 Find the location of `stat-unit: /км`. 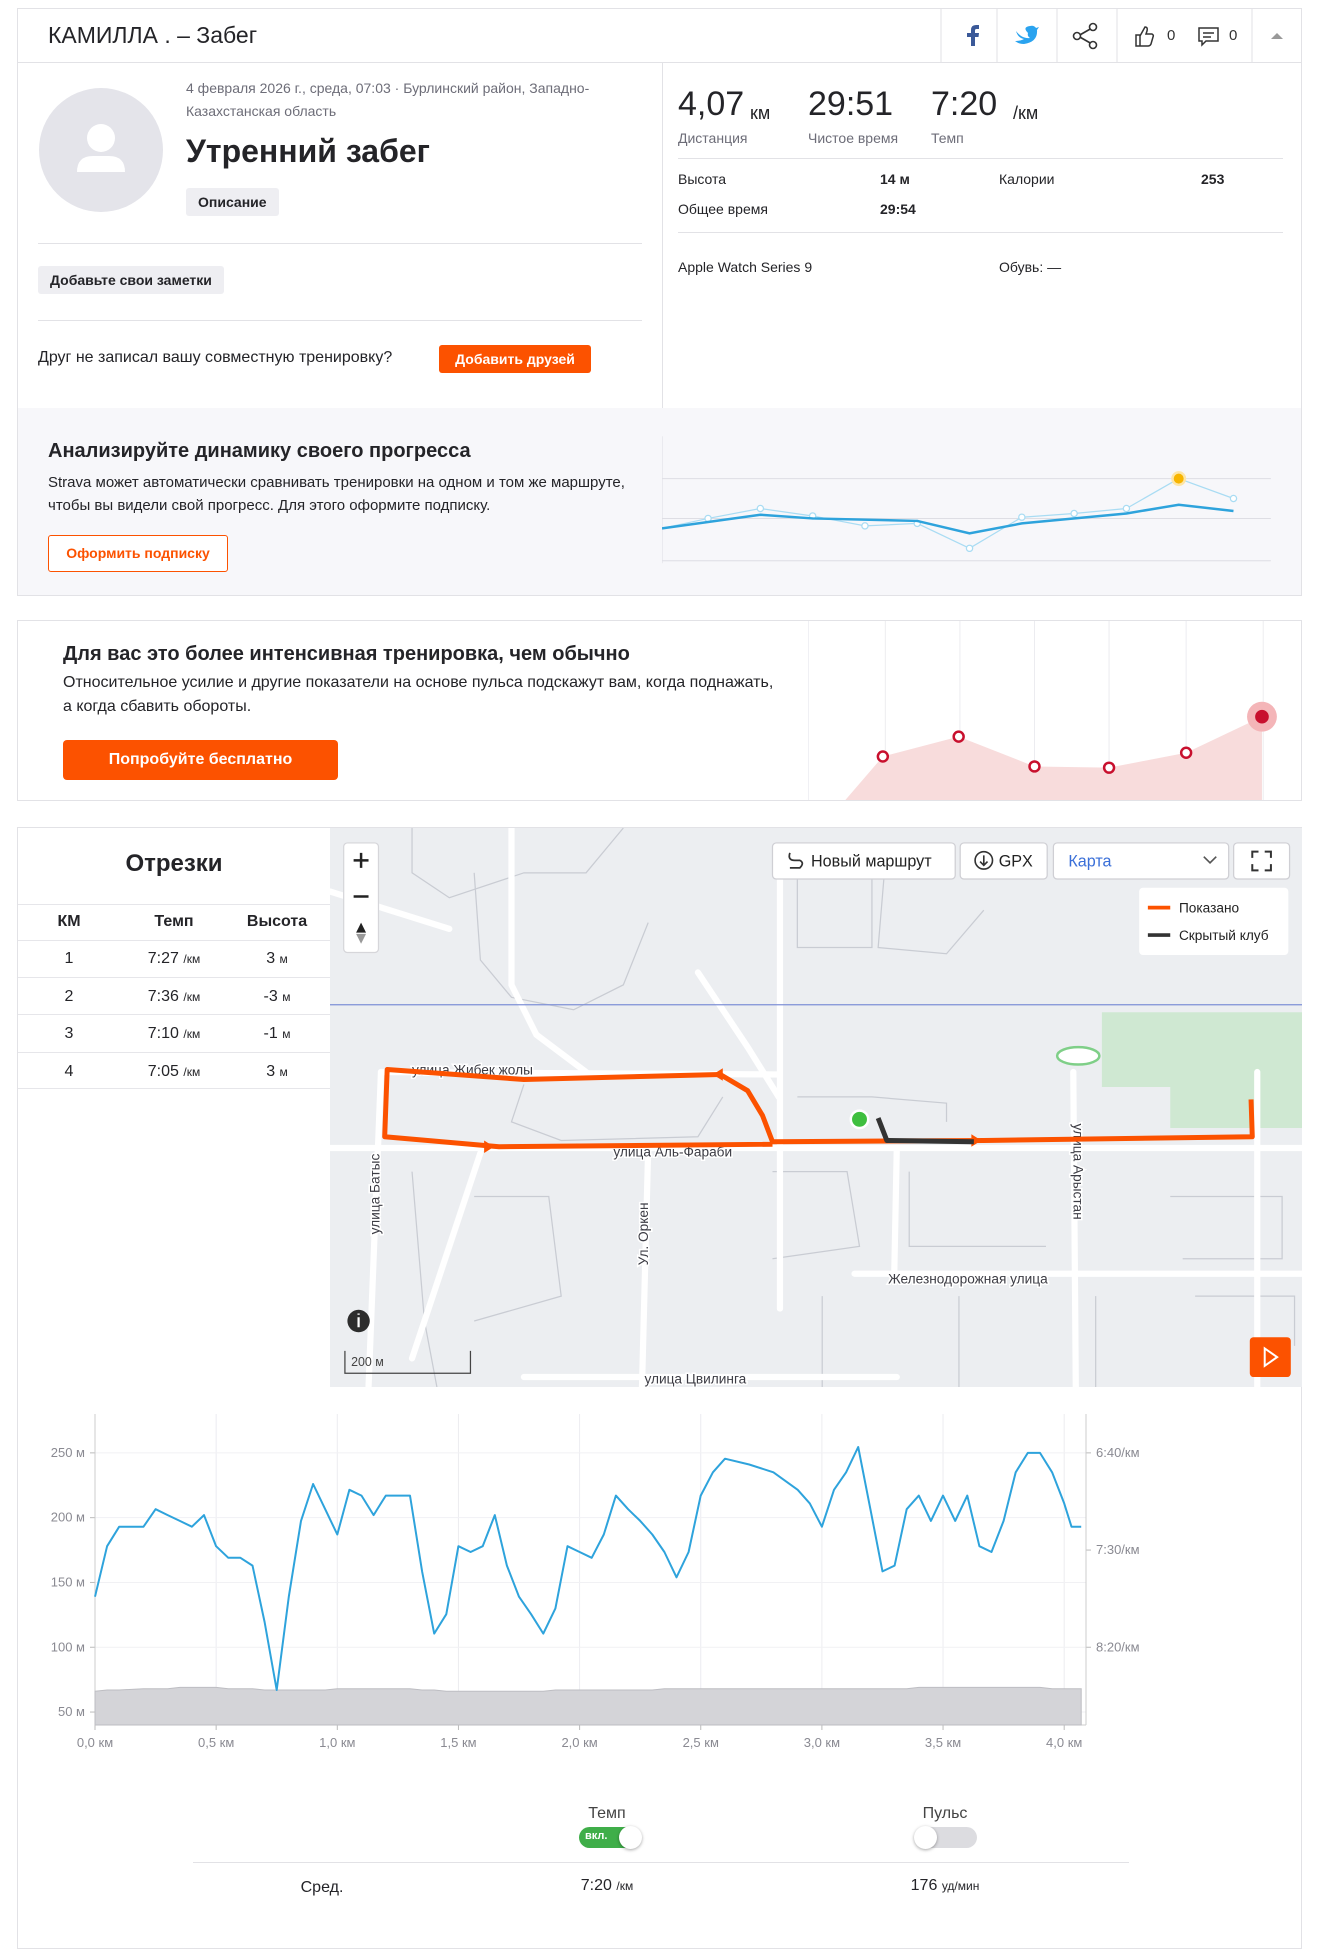

stat-unit: /км is located at coordinates (1026, 113).